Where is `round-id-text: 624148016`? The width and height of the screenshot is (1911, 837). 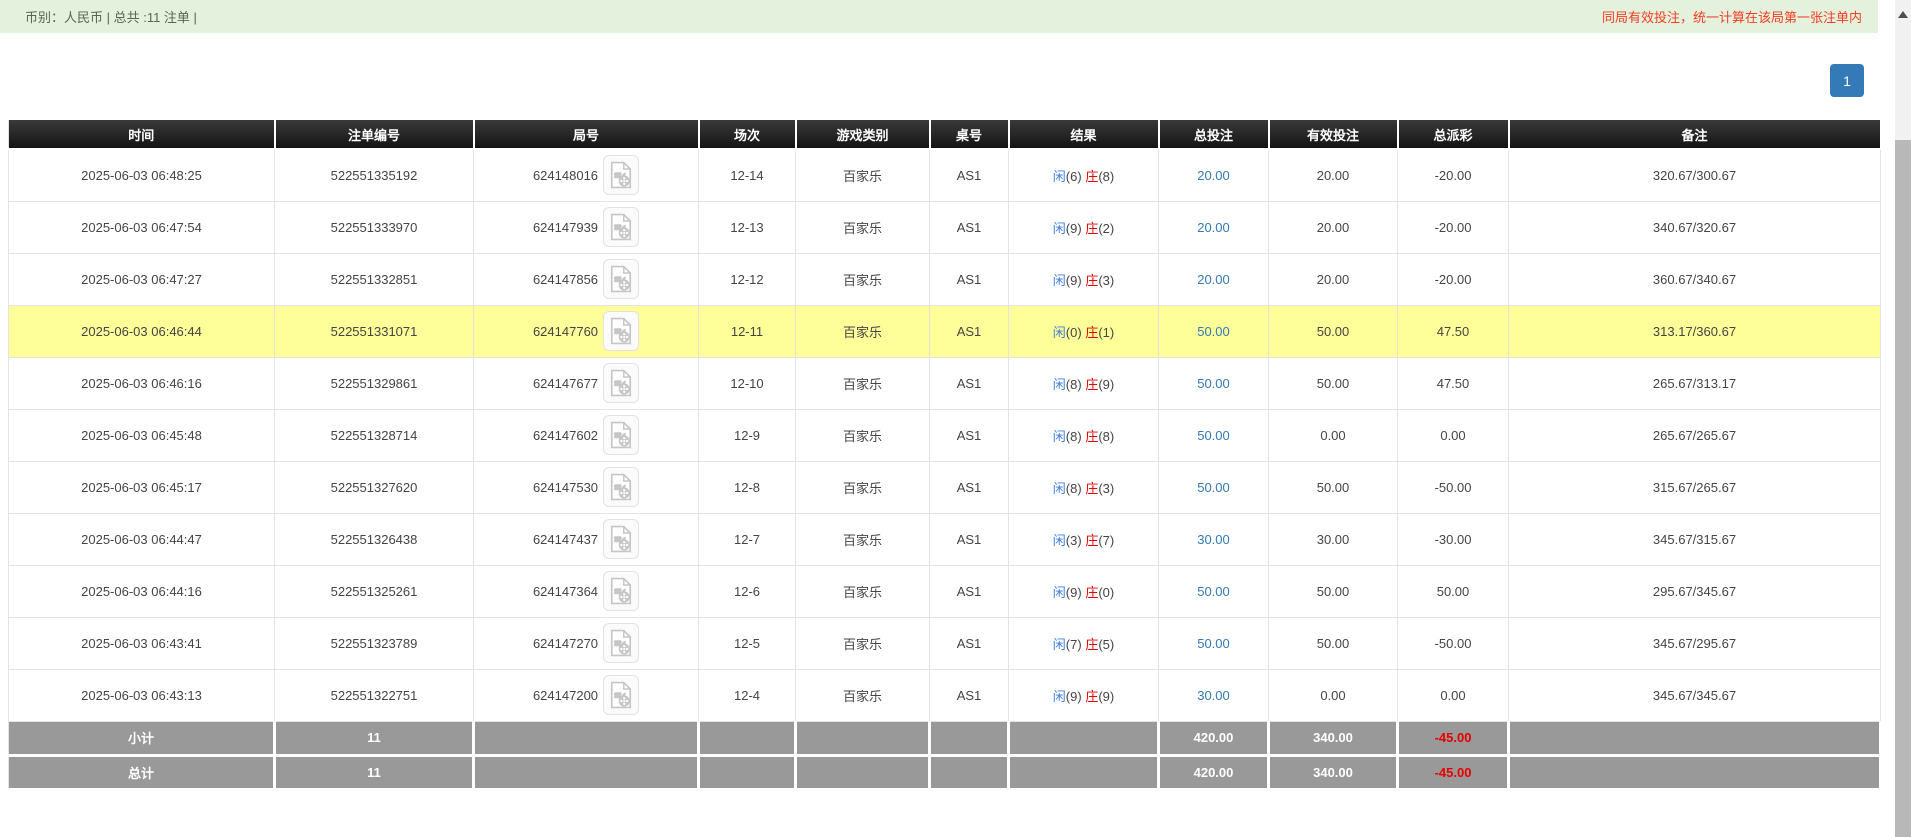 round-id-text: 624148016 is located at coordinates (565, 175).